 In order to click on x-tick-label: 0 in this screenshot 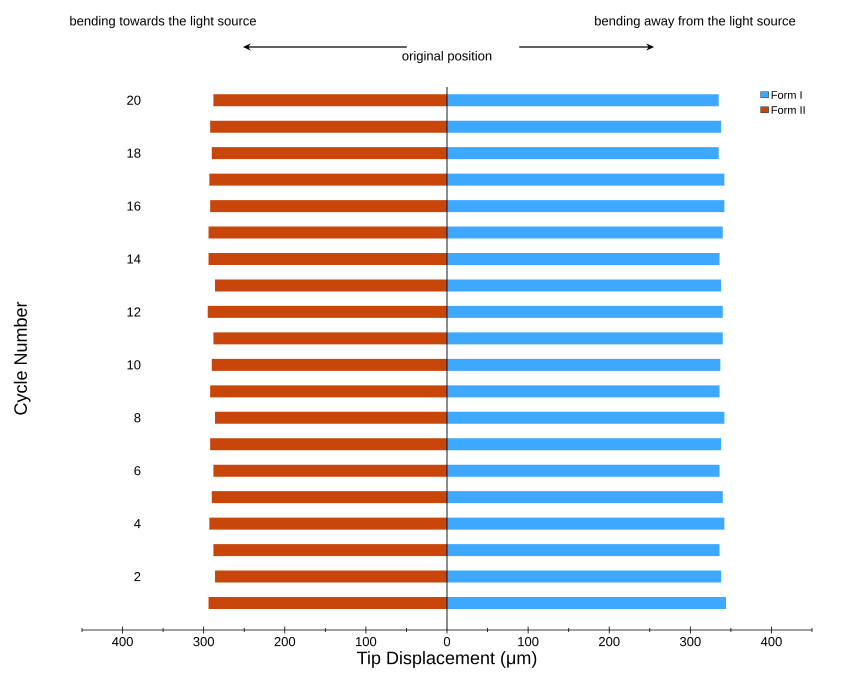, I will do `click(447, 641)`.